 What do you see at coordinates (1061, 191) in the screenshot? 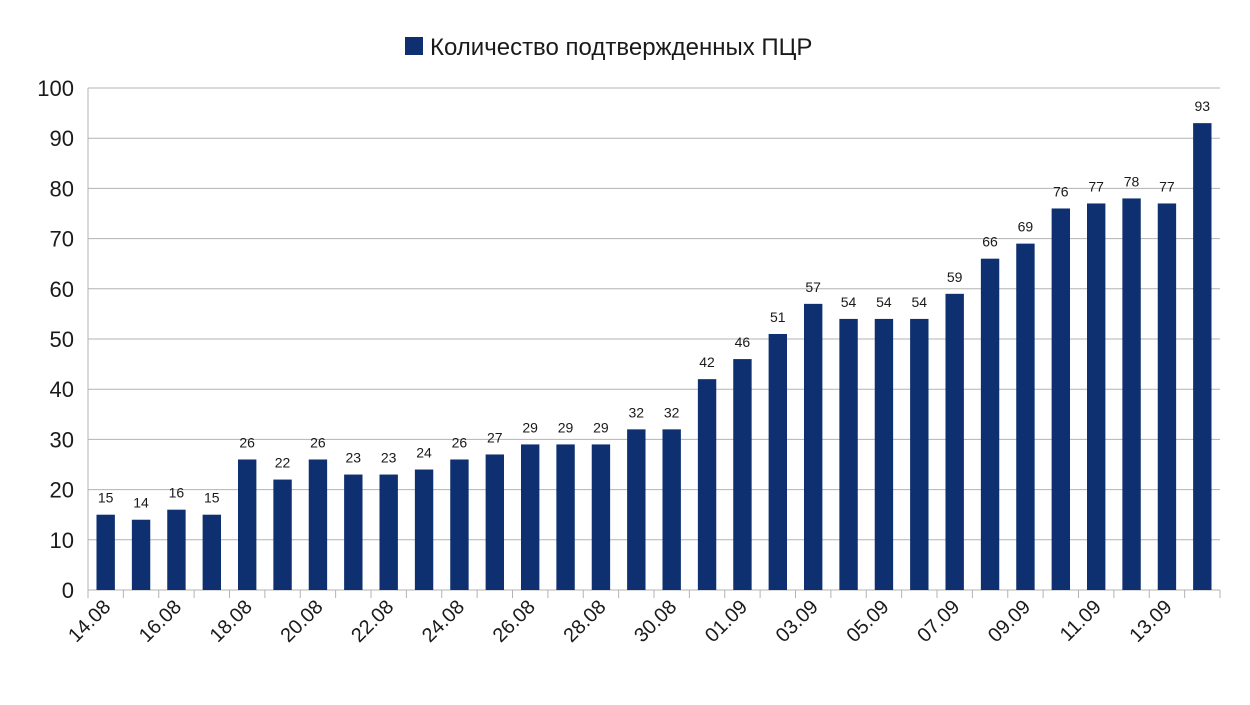
I see `data-label: 76` at bounding box center [1061, 191].